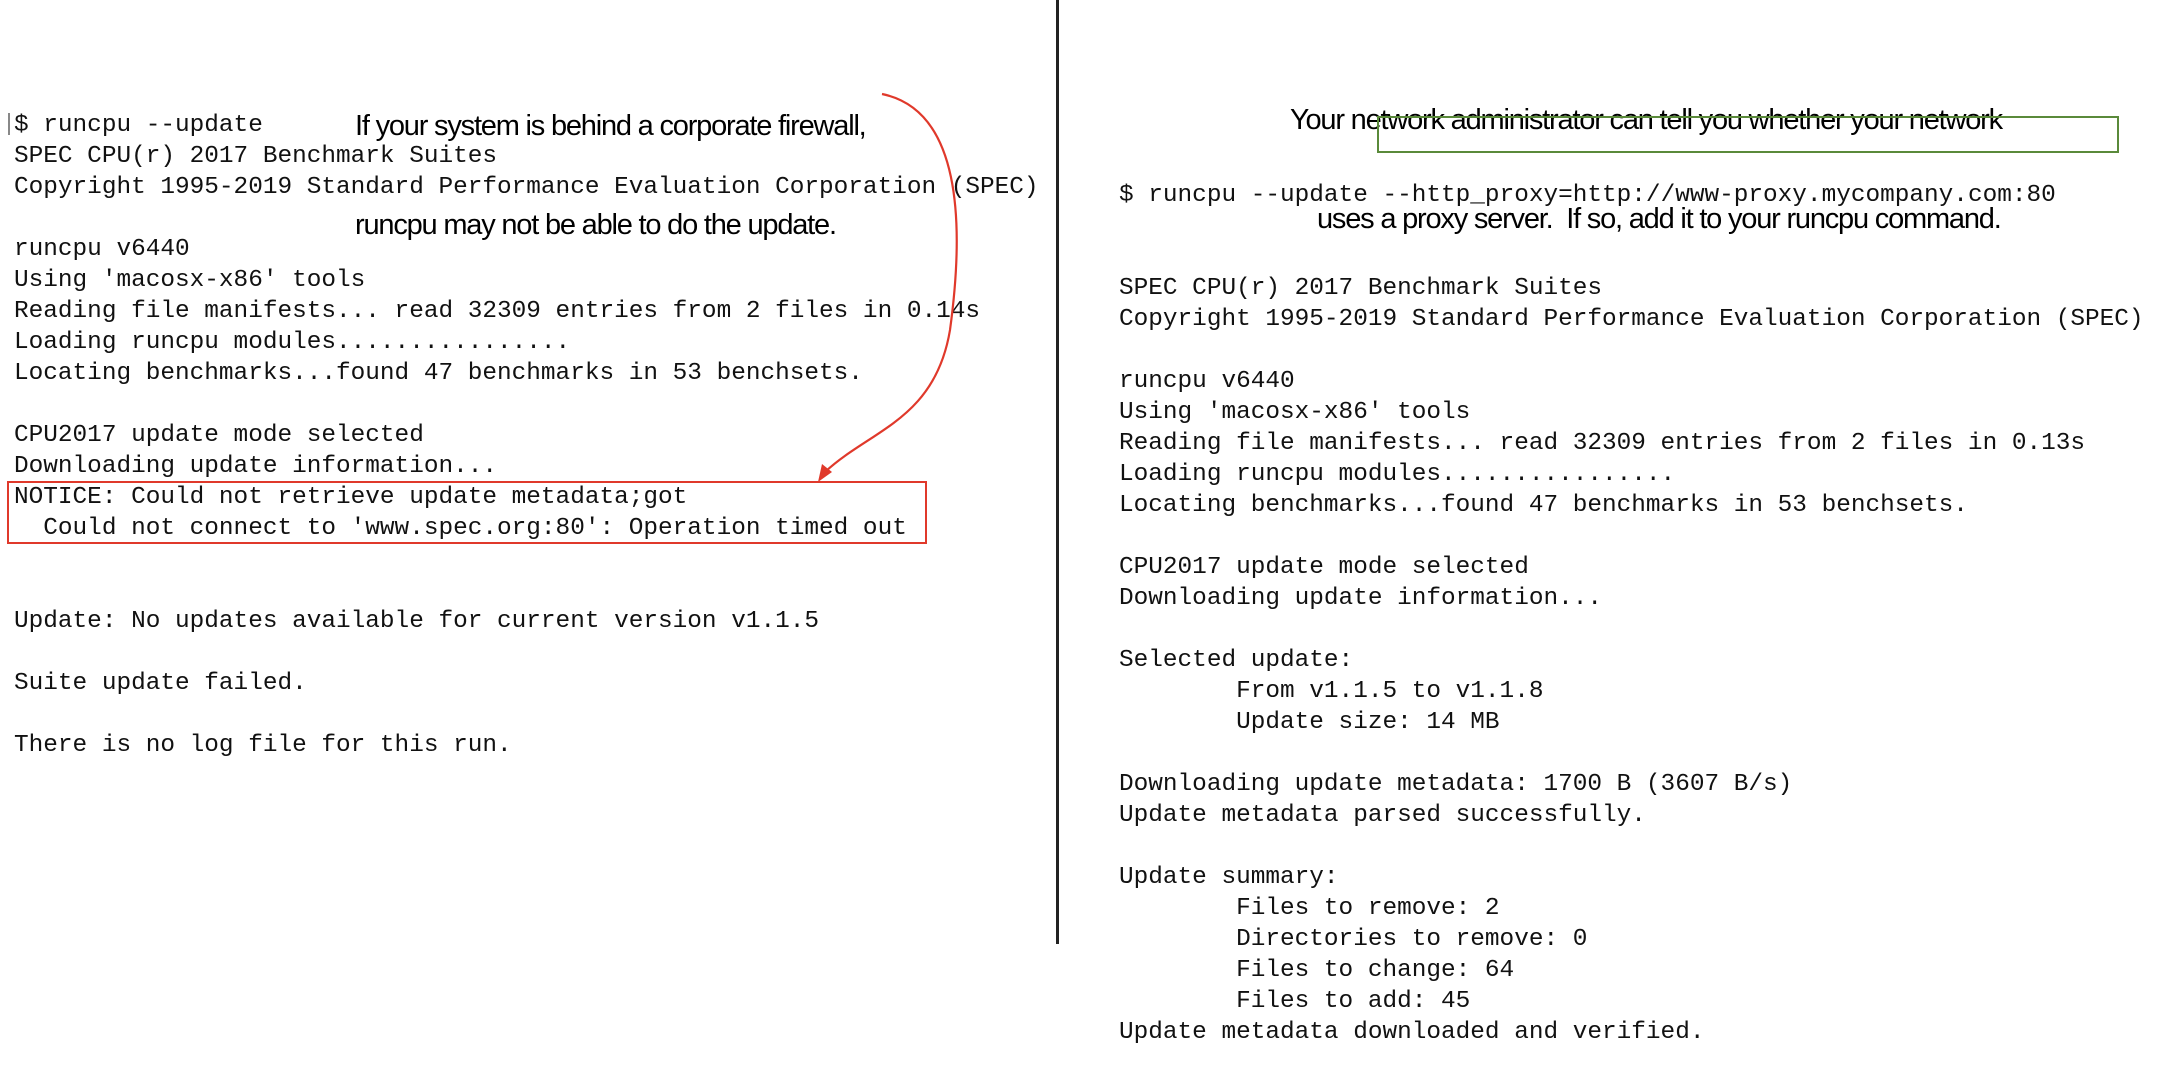  I want to click on terminal-line: Files to change: 64, so click(1317, 970).